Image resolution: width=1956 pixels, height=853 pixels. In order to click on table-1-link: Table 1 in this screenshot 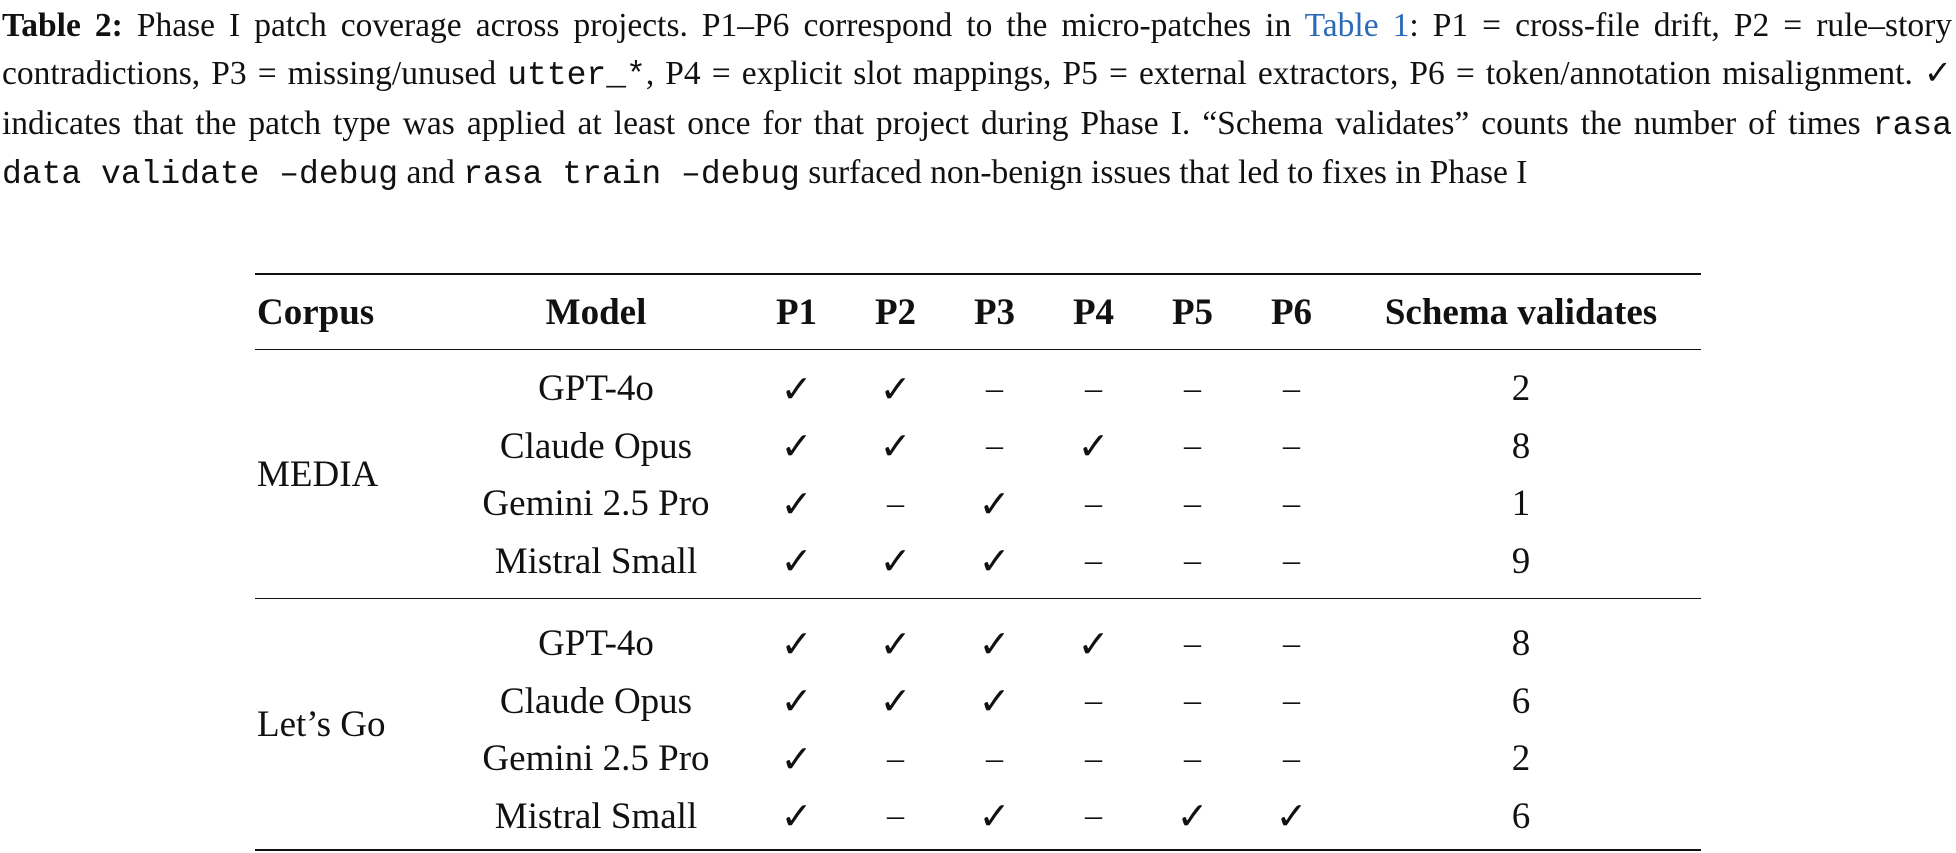, I will do `click(1357, 25)`.